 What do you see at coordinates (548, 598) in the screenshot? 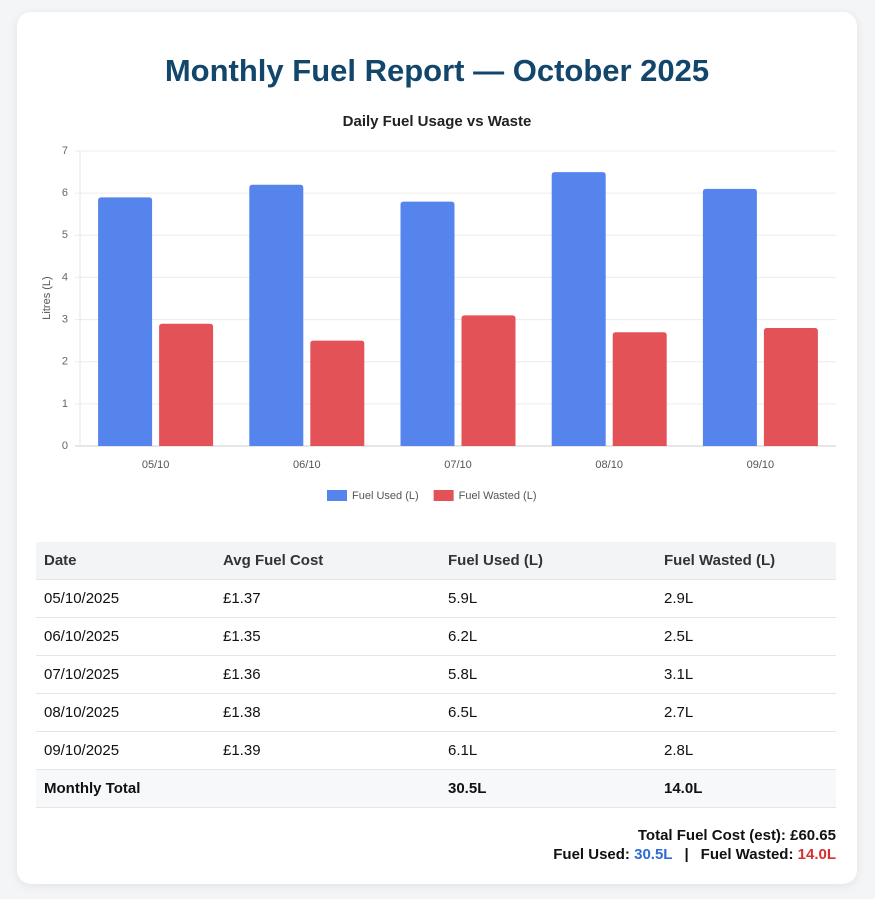
I see `table-cell: 5.9L` at bounding box center [548, 598].